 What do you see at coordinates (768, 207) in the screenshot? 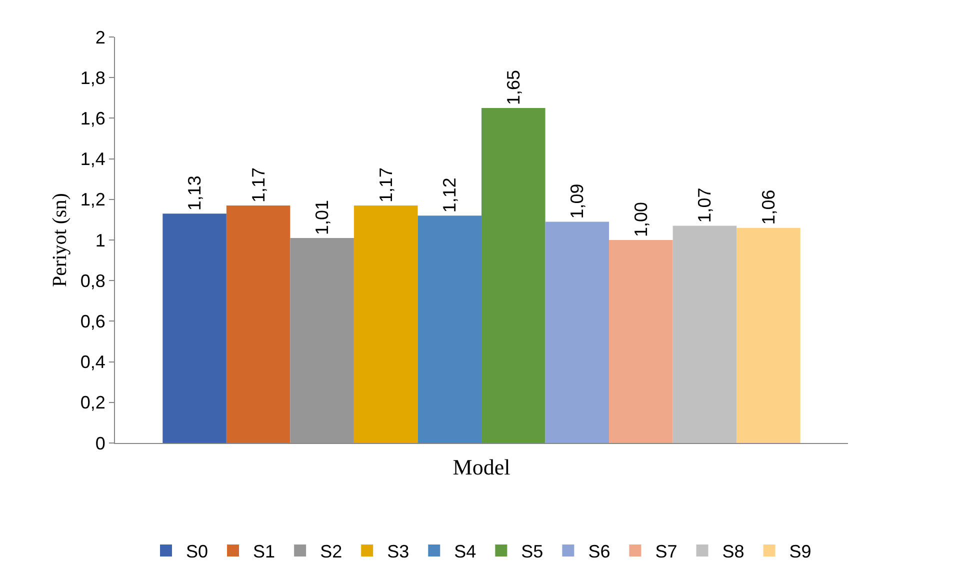
I see `data-label: 1,06` at bounding box center [768, 207].